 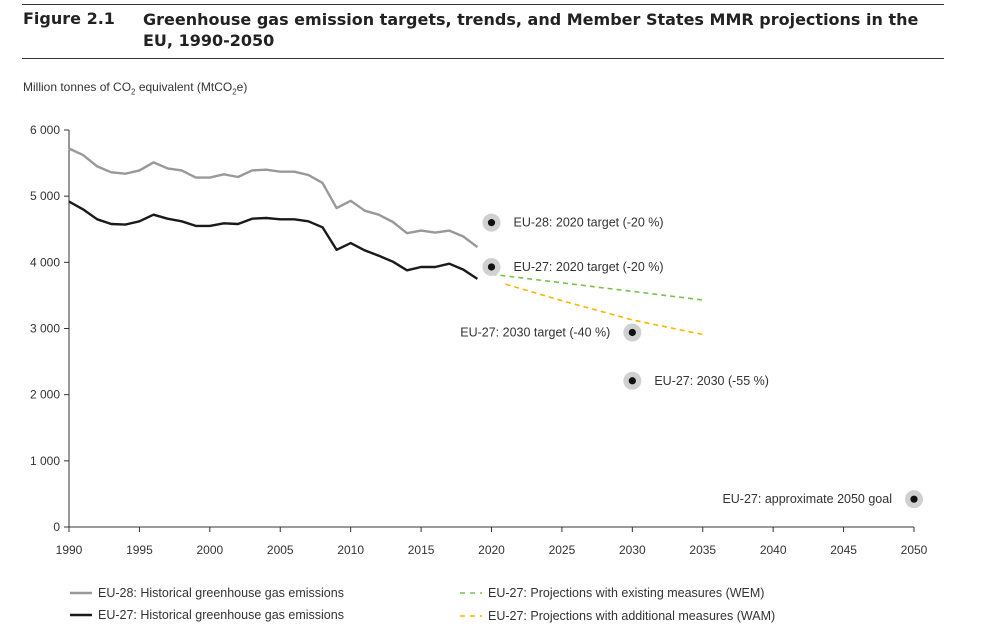 What do you see at coordinates (483, 4) in the screenshot?
I see `top-rule` at bounding box center [483, 4].